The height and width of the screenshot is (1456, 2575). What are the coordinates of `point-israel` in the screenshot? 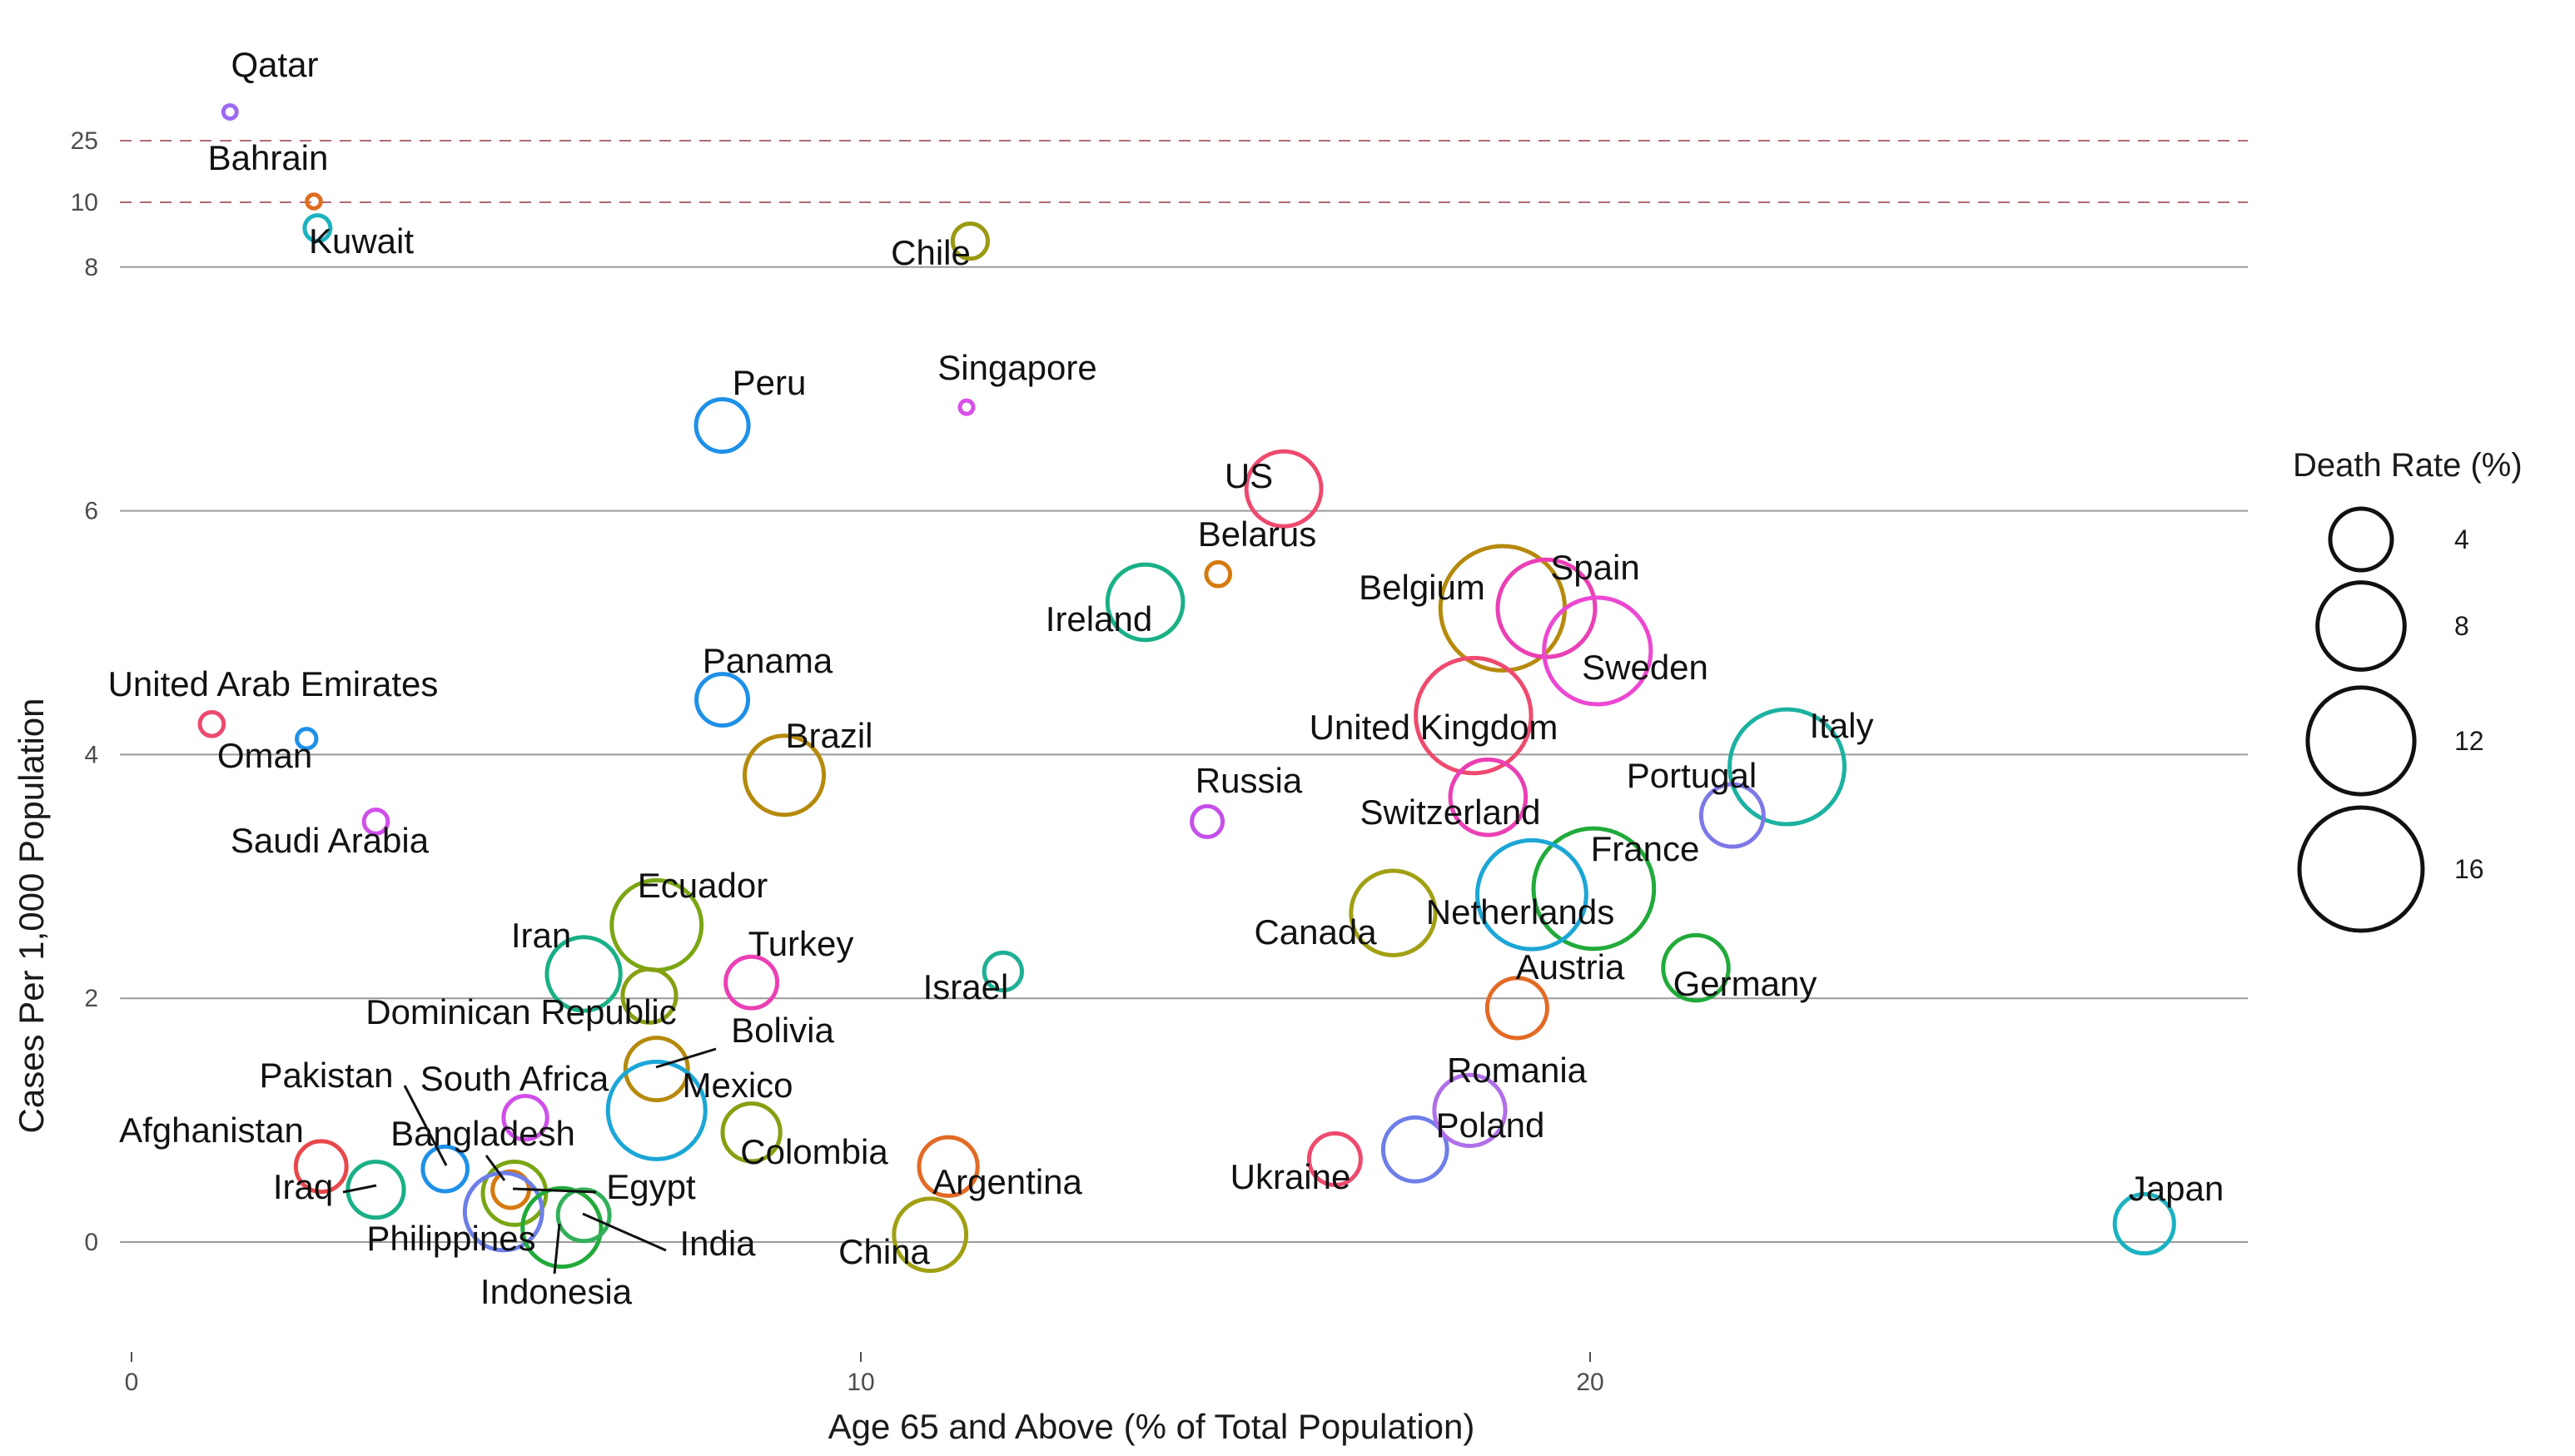 It's located at (1003, 971).